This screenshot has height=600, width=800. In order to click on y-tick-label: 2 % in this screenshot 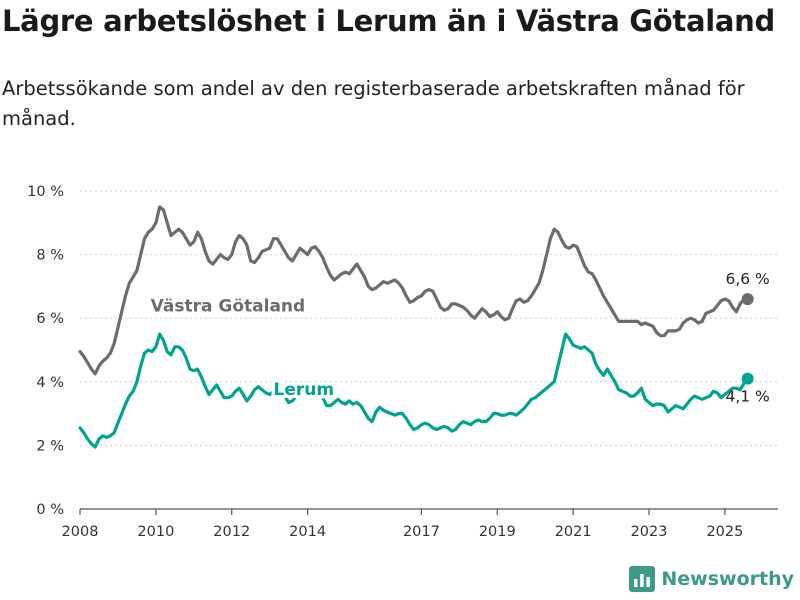, I will do `click(50, 446)`.